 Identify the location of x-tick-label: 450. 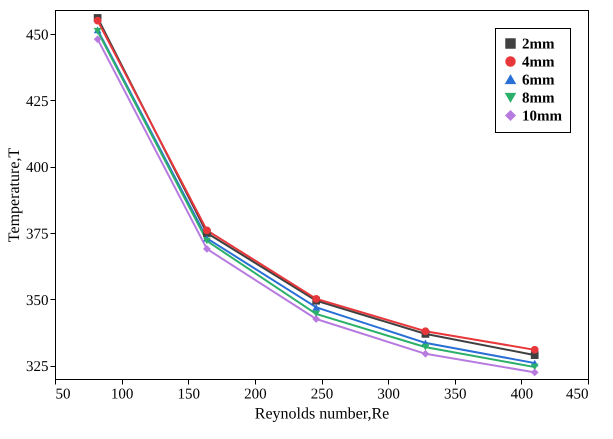
(577, 394).